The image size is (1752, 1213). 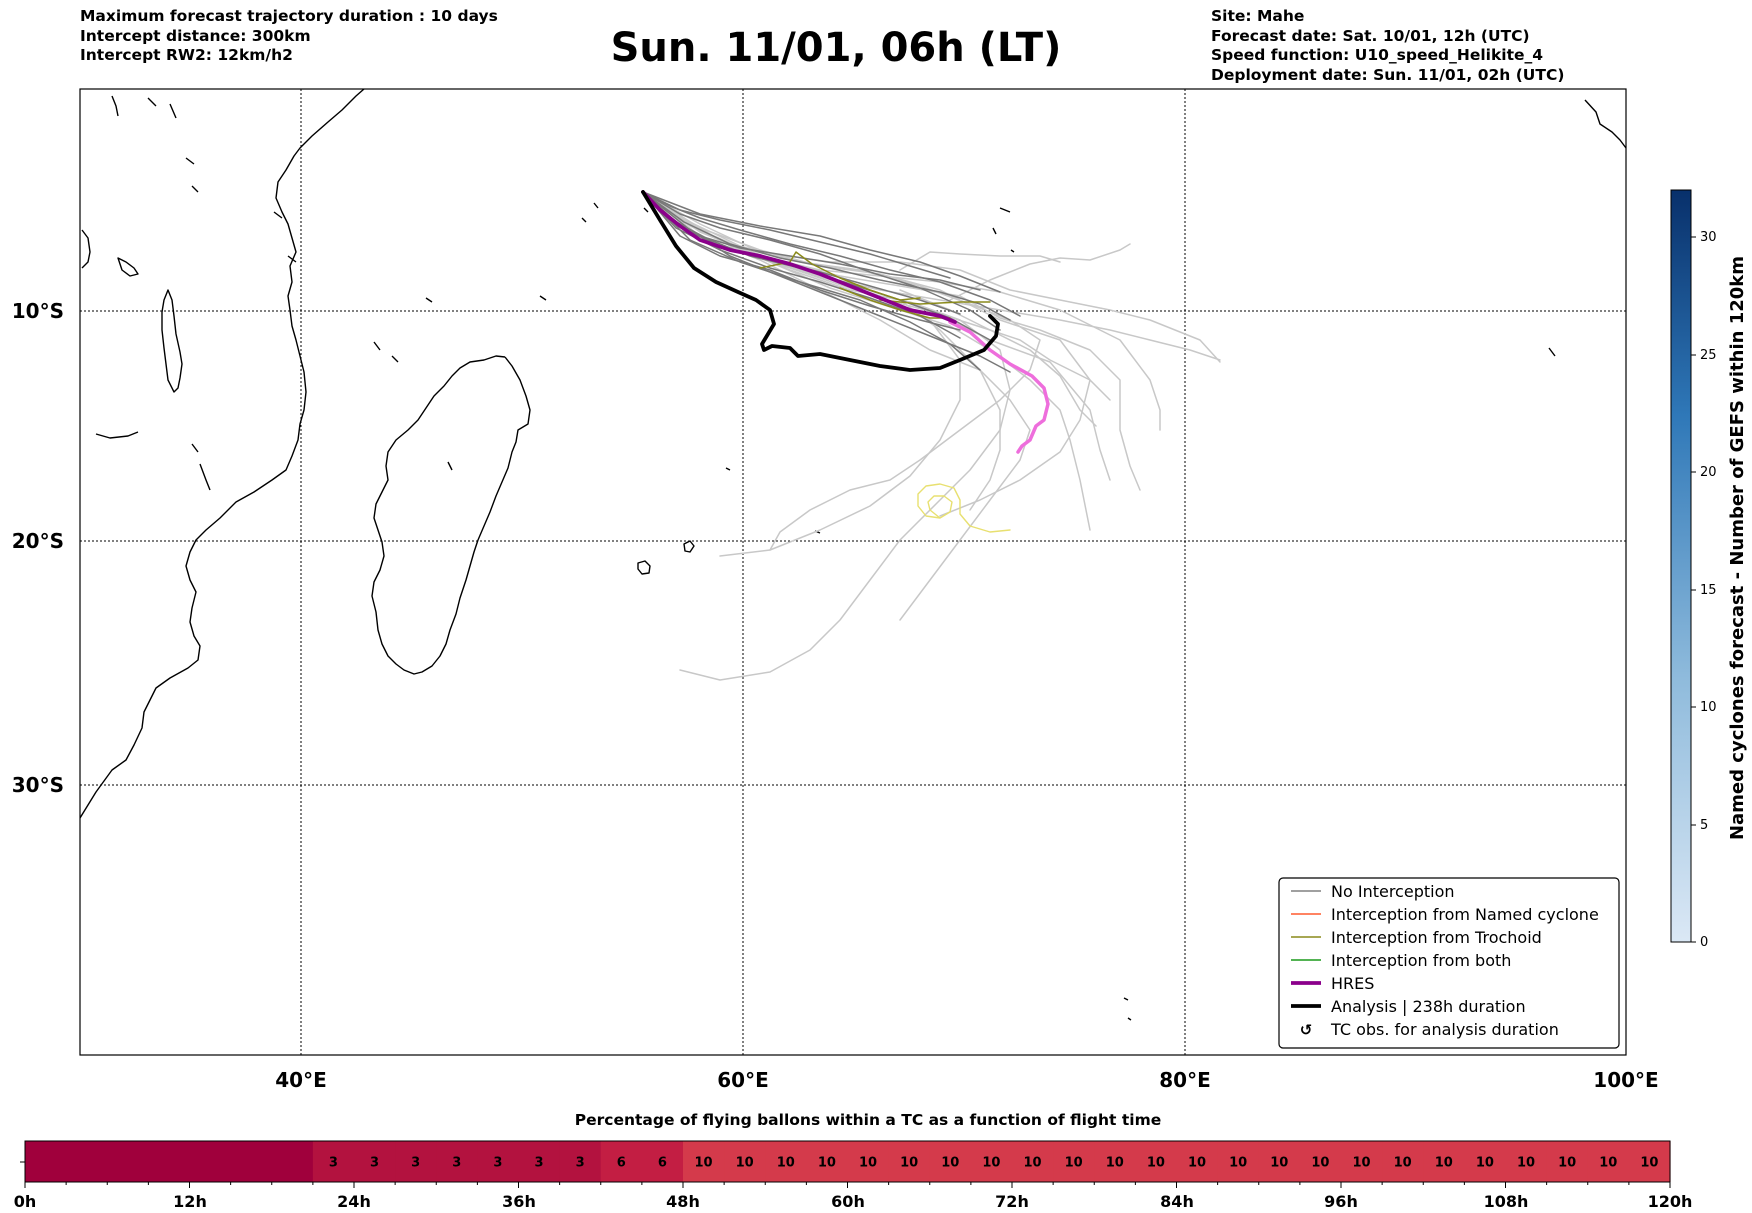 I want to click on timebar-label-120h: 120h, so click(x=1670, y=1201).